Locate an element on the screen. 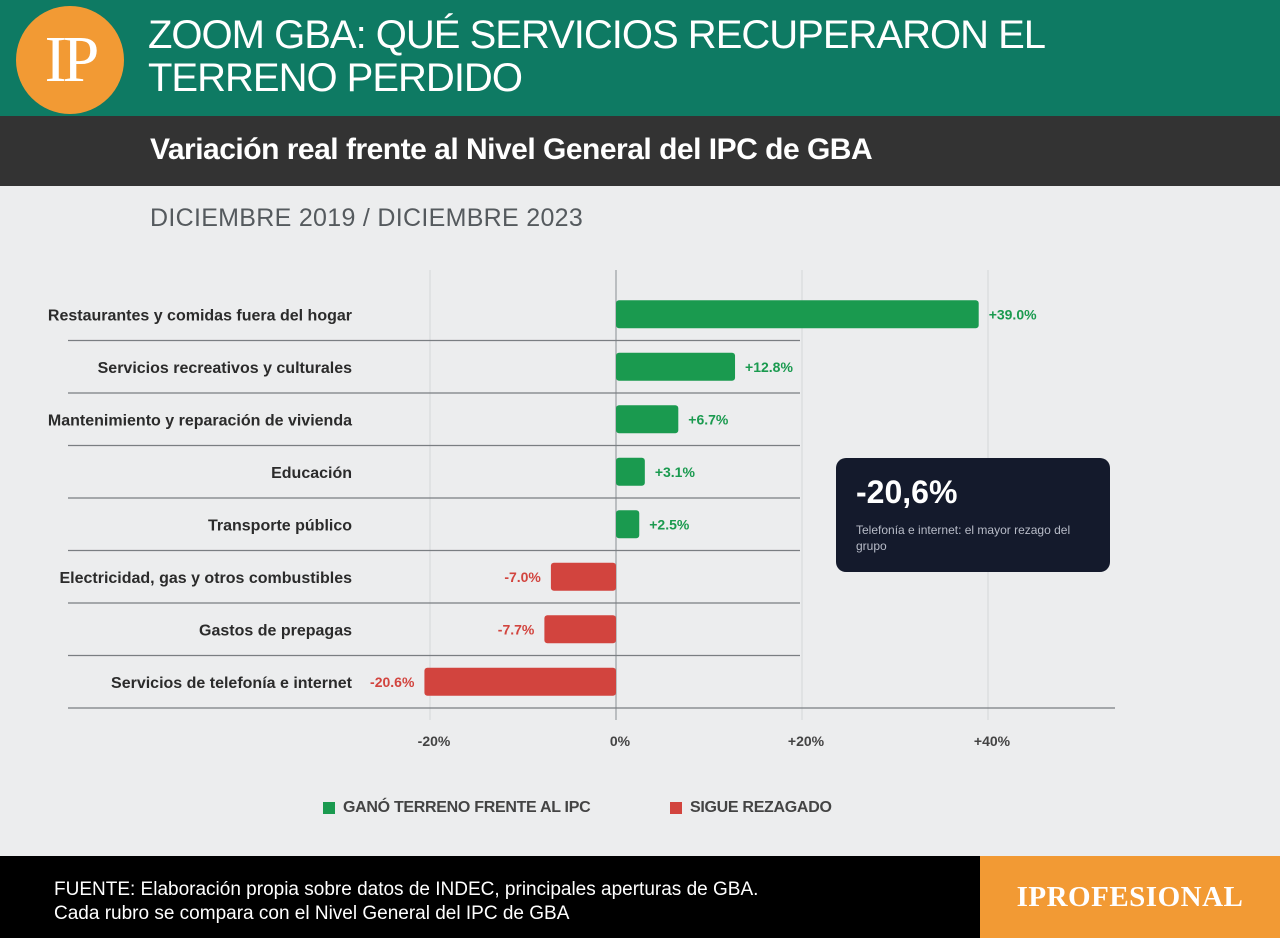 The height and width of the screenshot is (938, 1280). category-label: Educación is located at coordinates (311, 473).